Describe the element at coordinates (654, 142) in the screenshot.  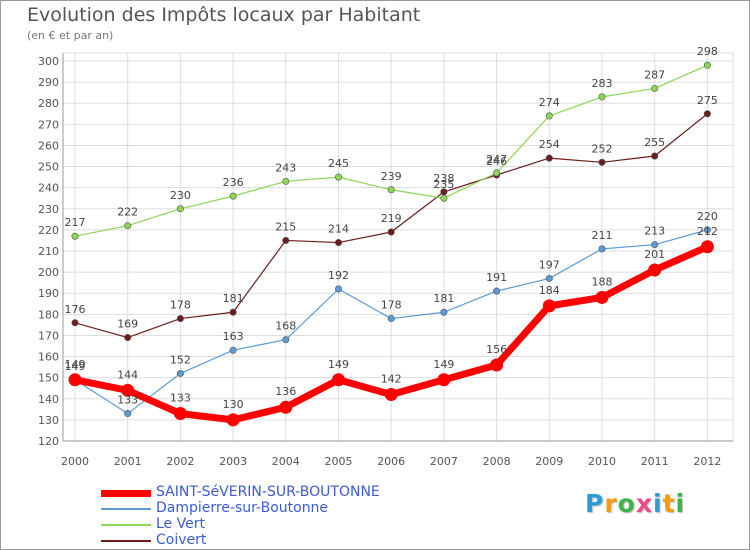
I see `data-label: 255` at that location.